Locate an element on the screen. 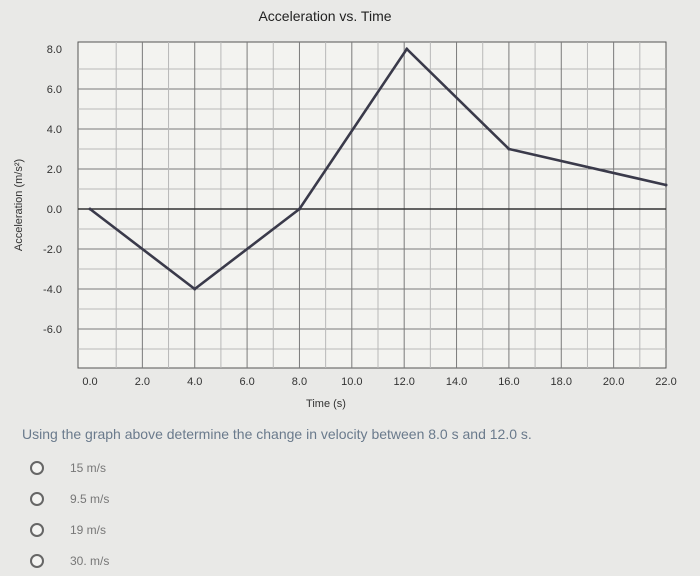  x-tick-label: 22.0 is located at coordinates (665, 382).